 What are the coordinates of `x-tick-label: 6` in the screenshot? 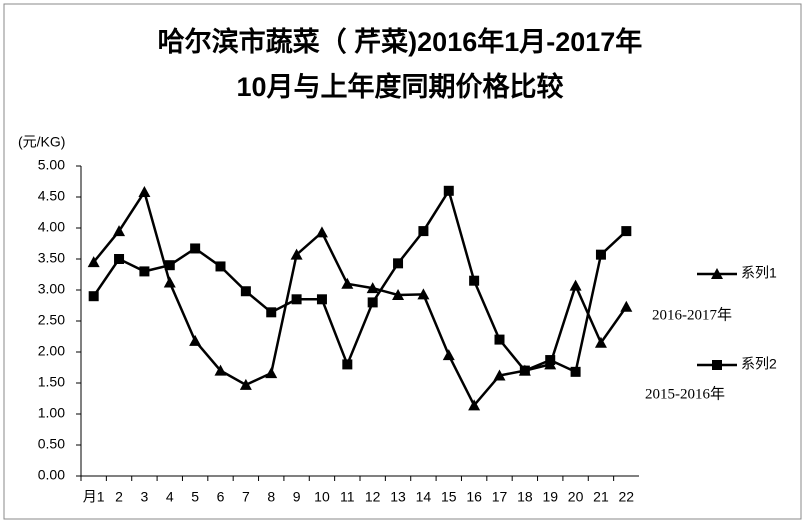 It's located at (221, 497).